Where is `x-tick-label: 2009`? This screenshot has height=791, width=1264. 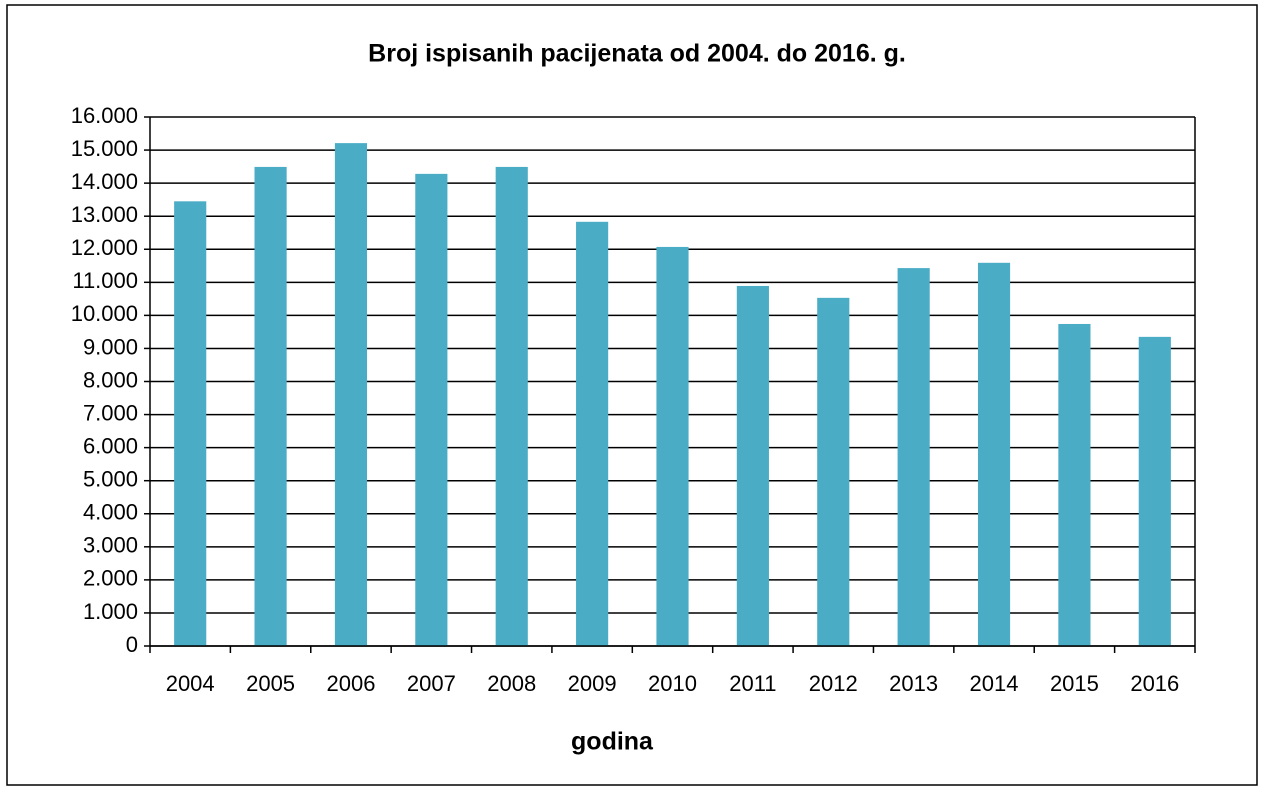 x-tick-label: 2009 is located at coordinates (592, 683).